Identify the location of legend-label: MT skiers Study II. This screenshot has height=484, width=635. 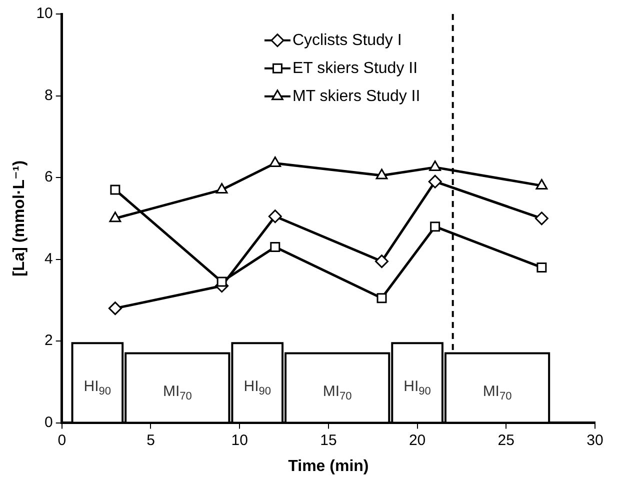
(356, 96).